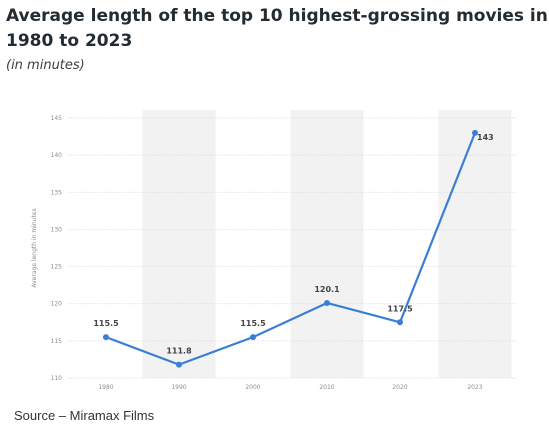 The height and width of the screenshot is (436, 549). What do you see at coordinates (57, 229) in the screenshot?
I see `y-tick-label: 130` at bounding box center [57, 229].